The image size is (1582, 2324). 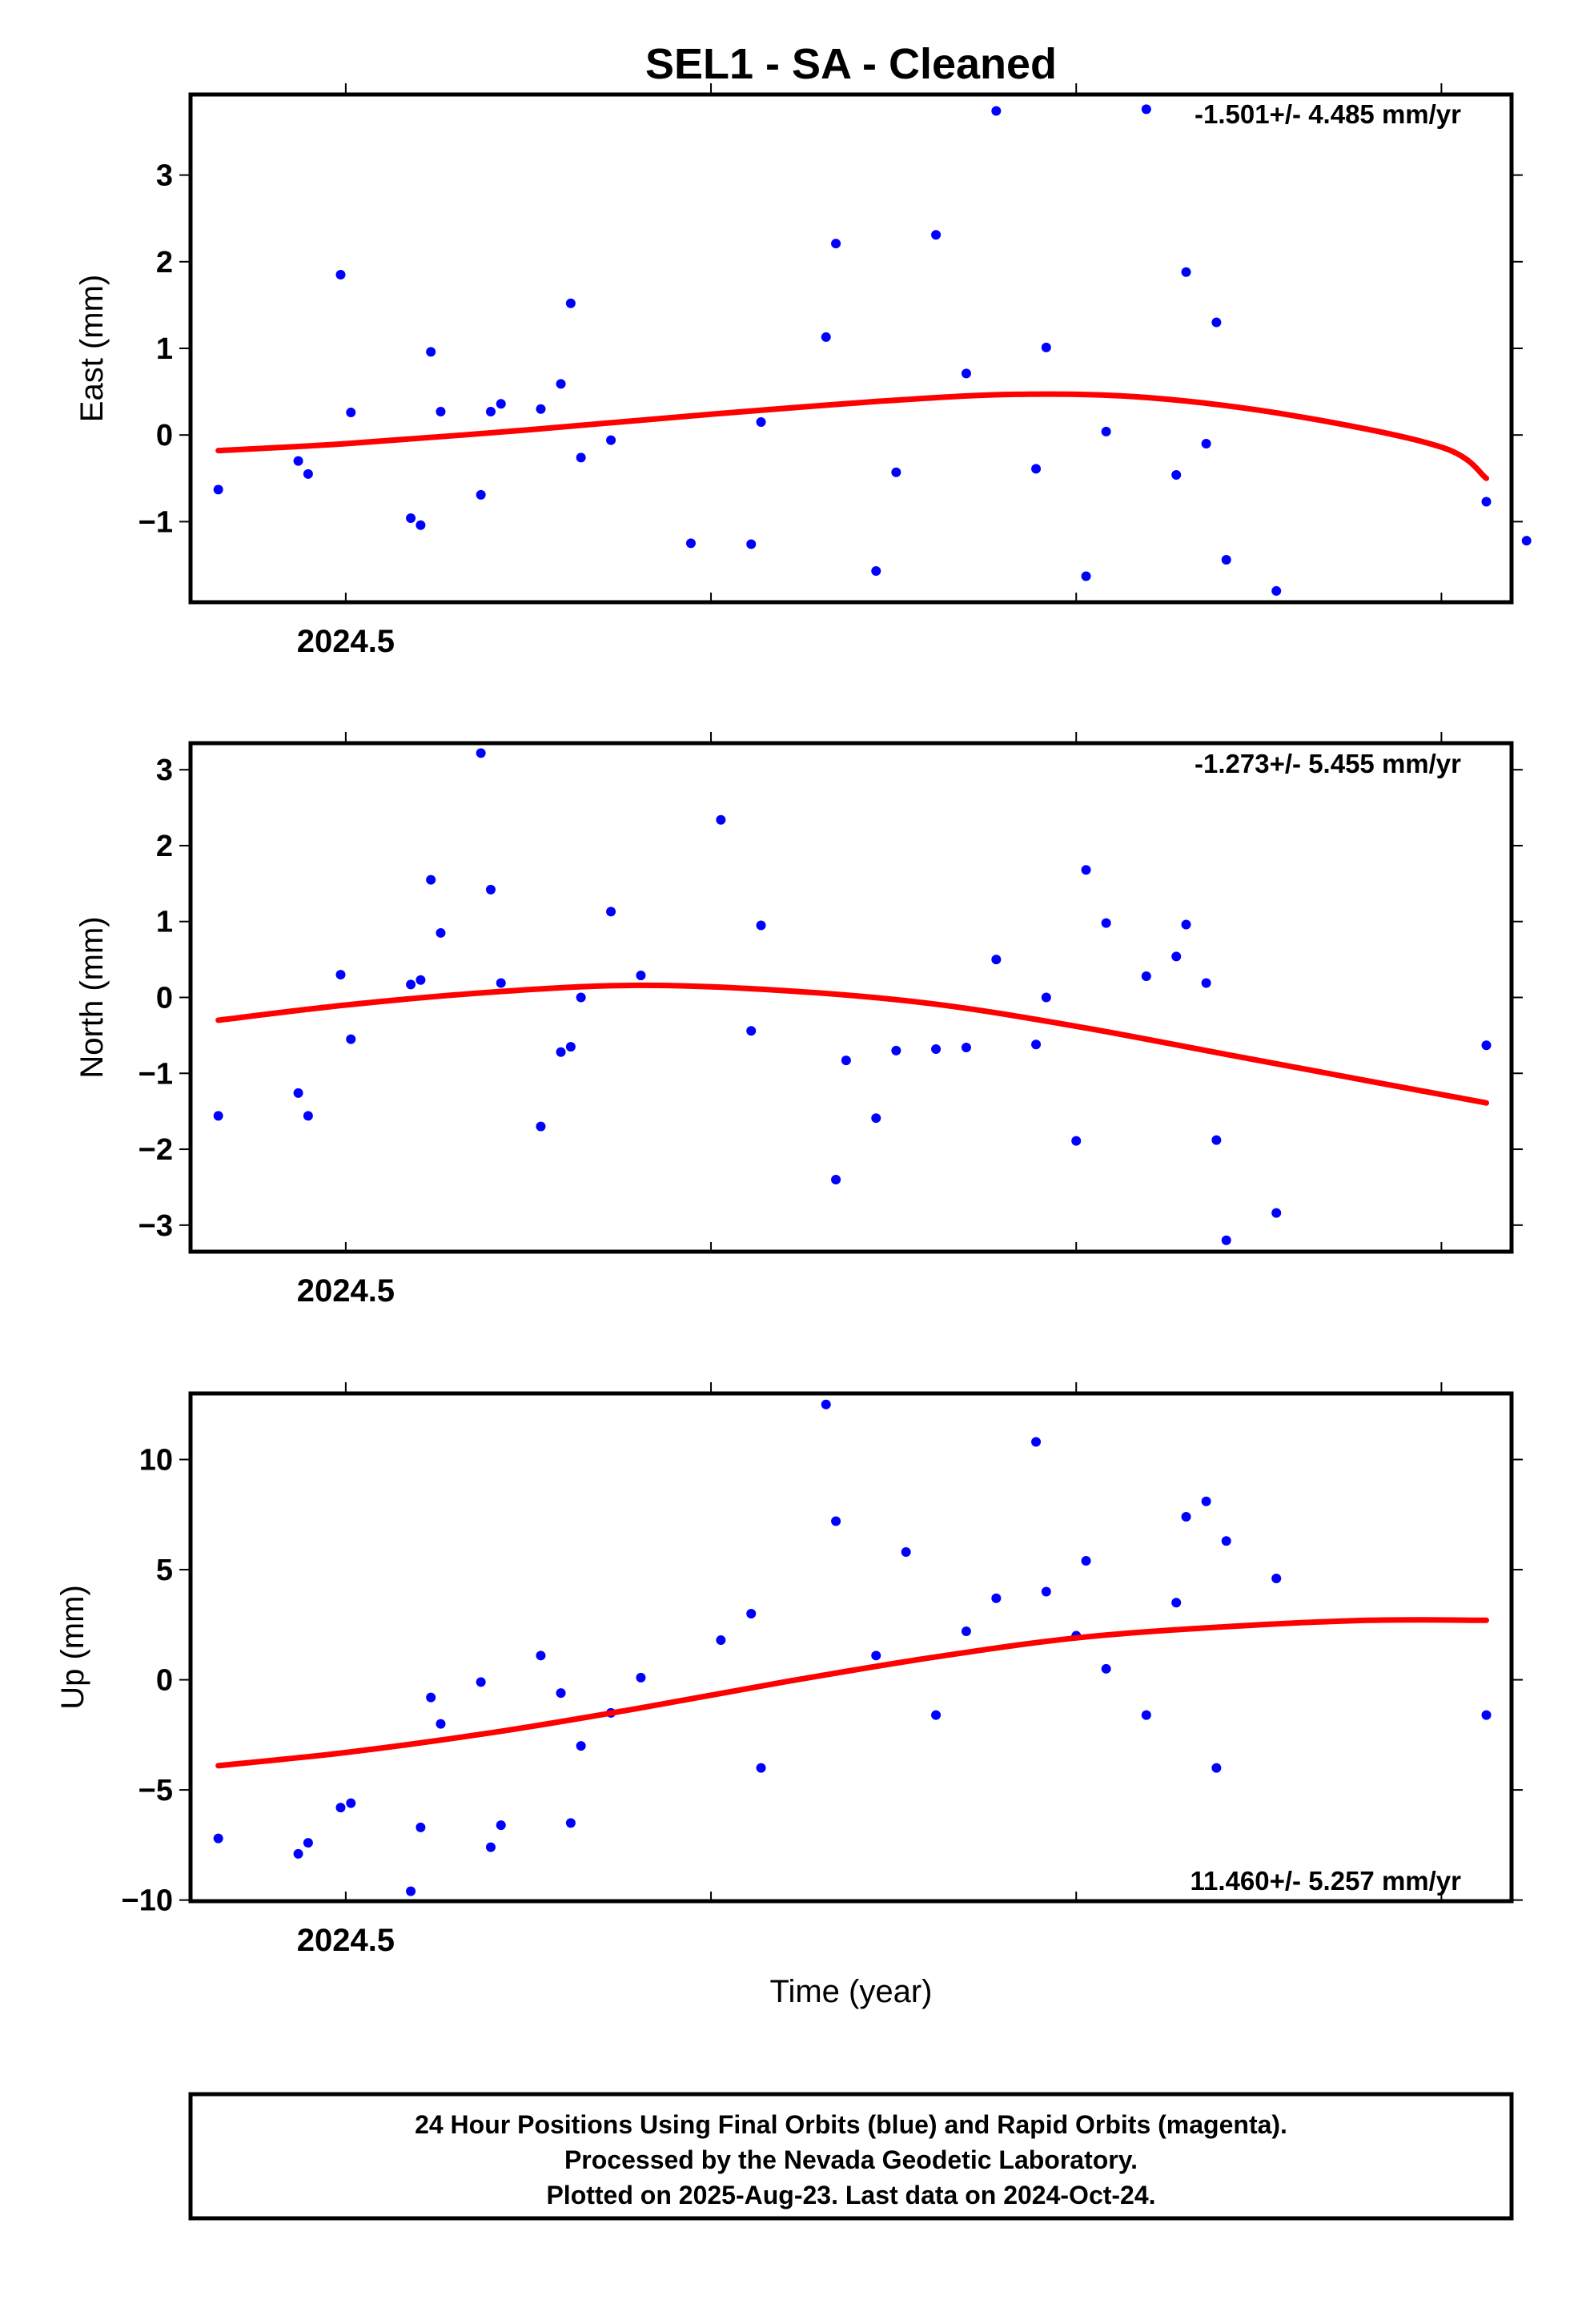 I want to click on velocity-annotation: -1.273+/- 5.455 mm/yr, so click(x=1328, y=763).